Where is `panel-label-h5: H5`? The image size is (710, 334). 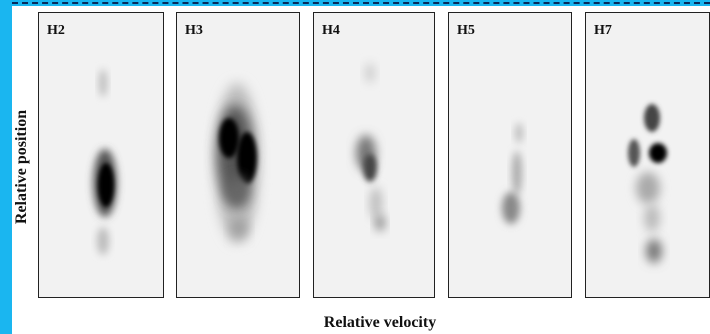 panel-label-h5: H5 is located at coordinates (466, 30).